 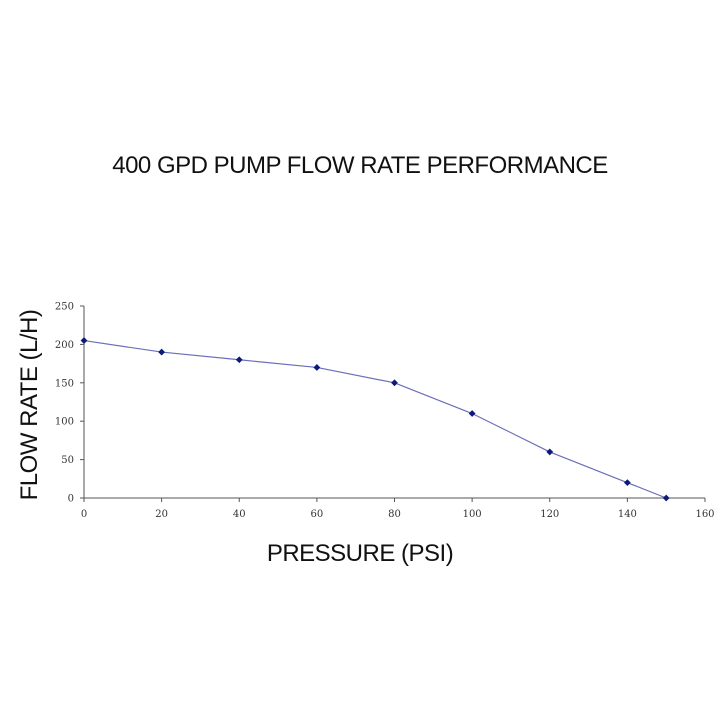 I want to click on y-tick-label: 250, so click(x=64, y=307).